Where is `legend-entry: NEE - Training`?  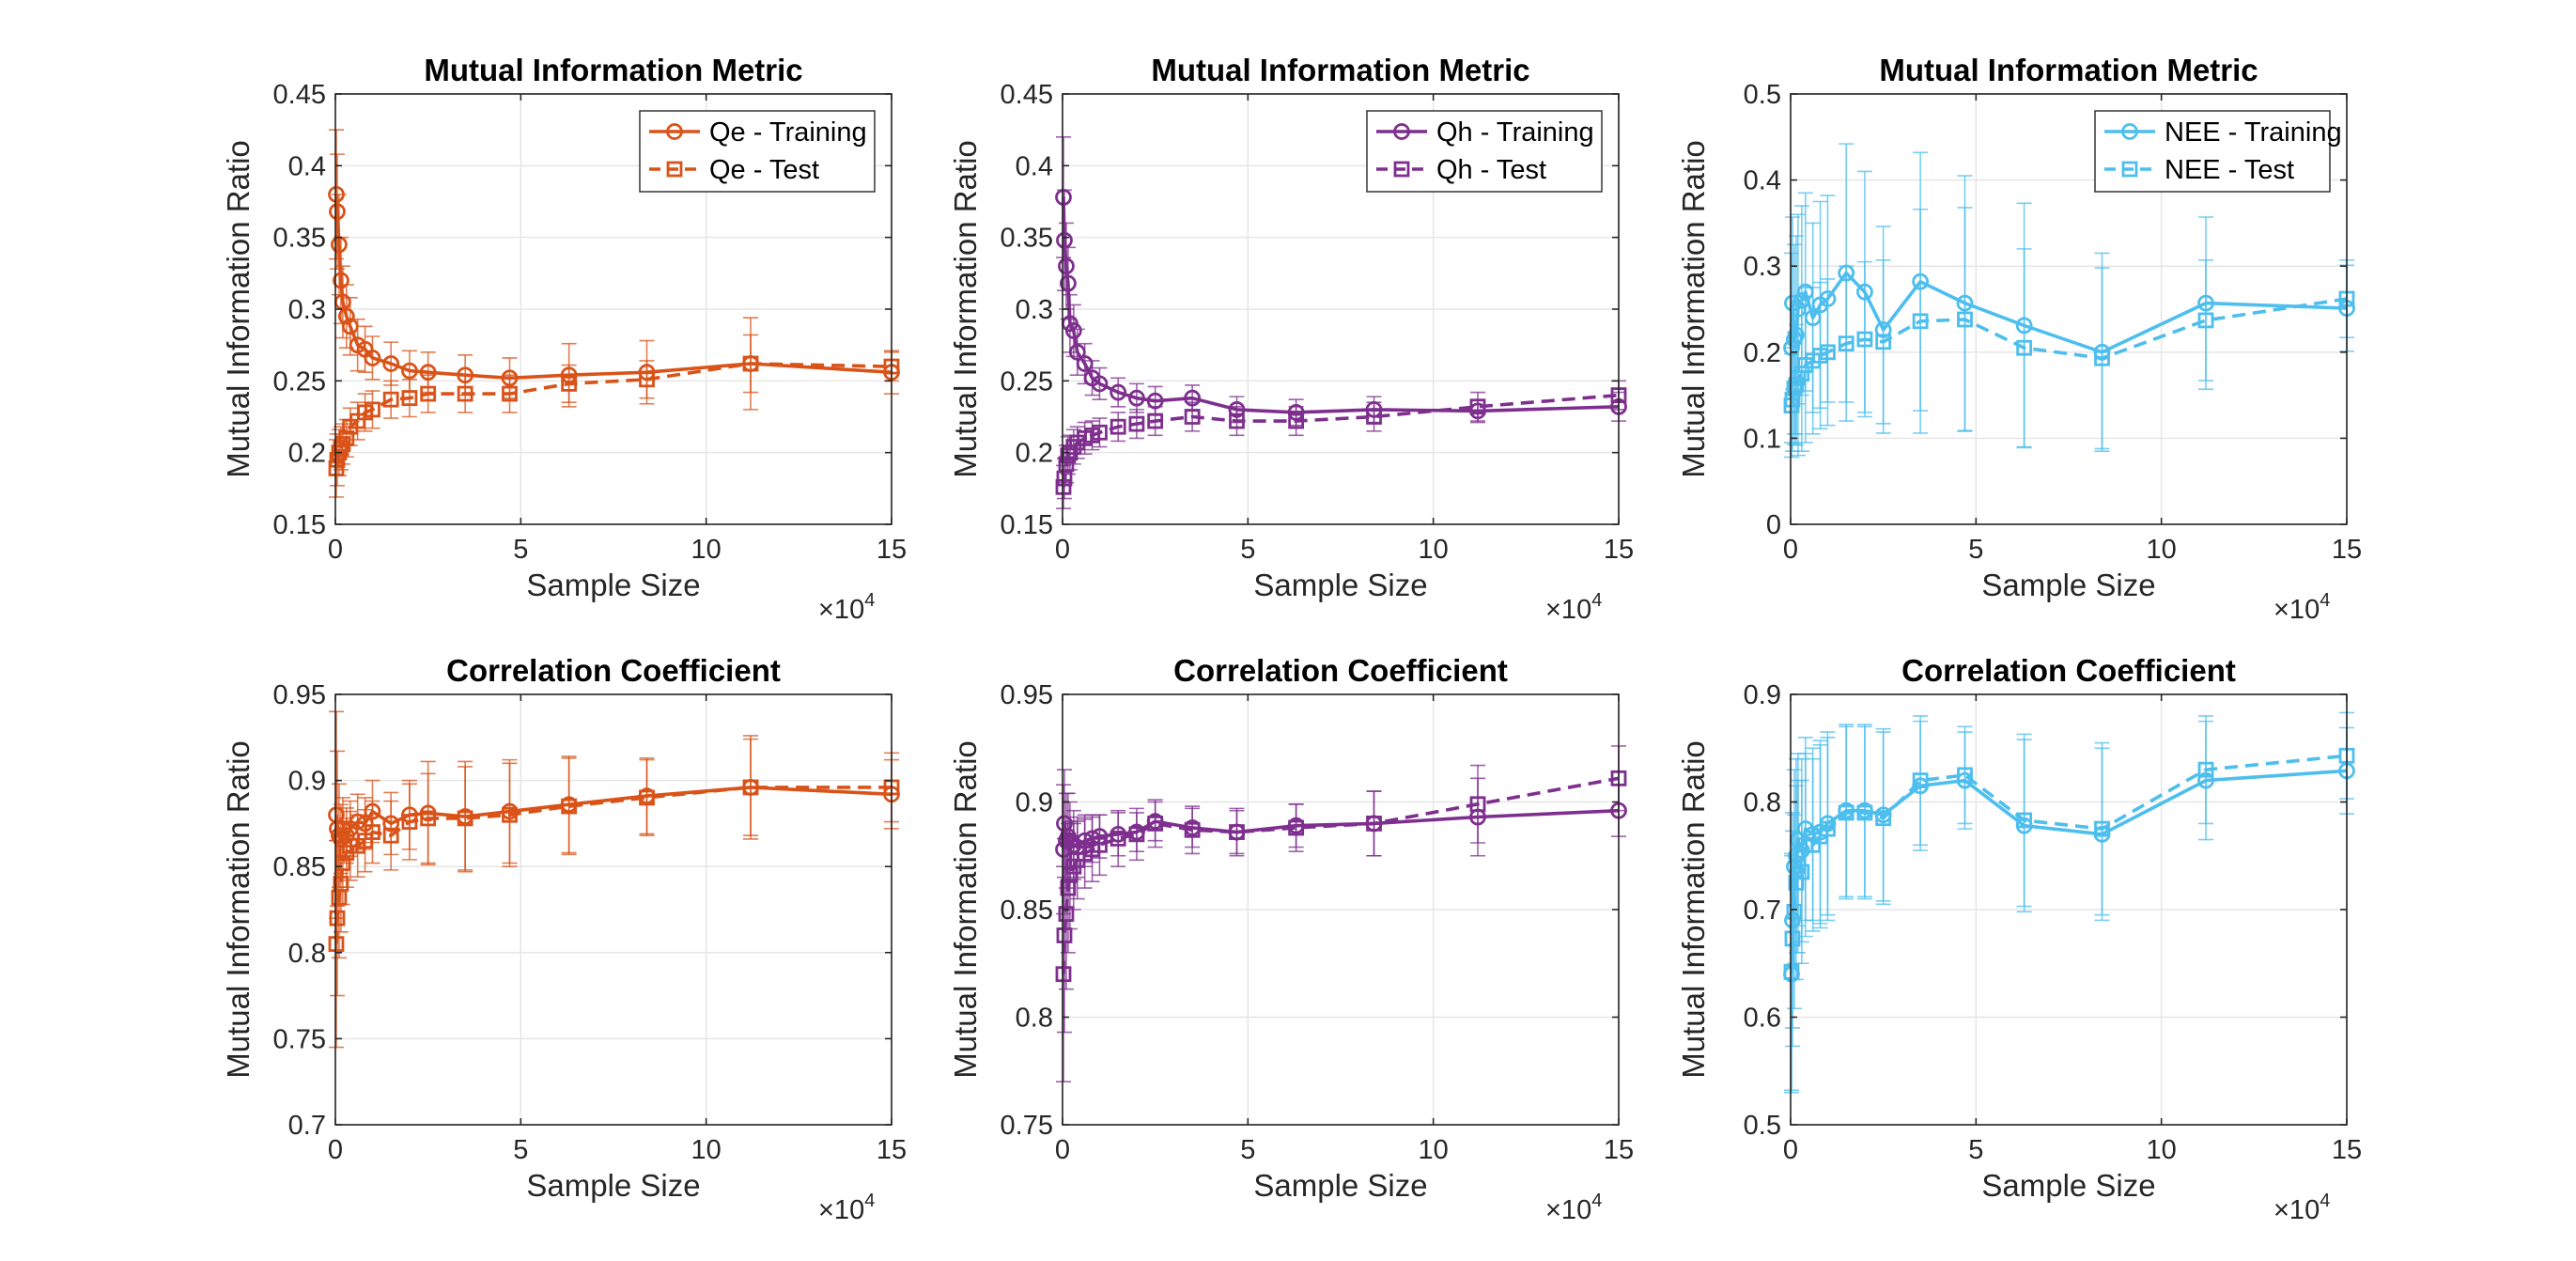
legend-entry: NEE - Training is located at coordinates (2223, 132).